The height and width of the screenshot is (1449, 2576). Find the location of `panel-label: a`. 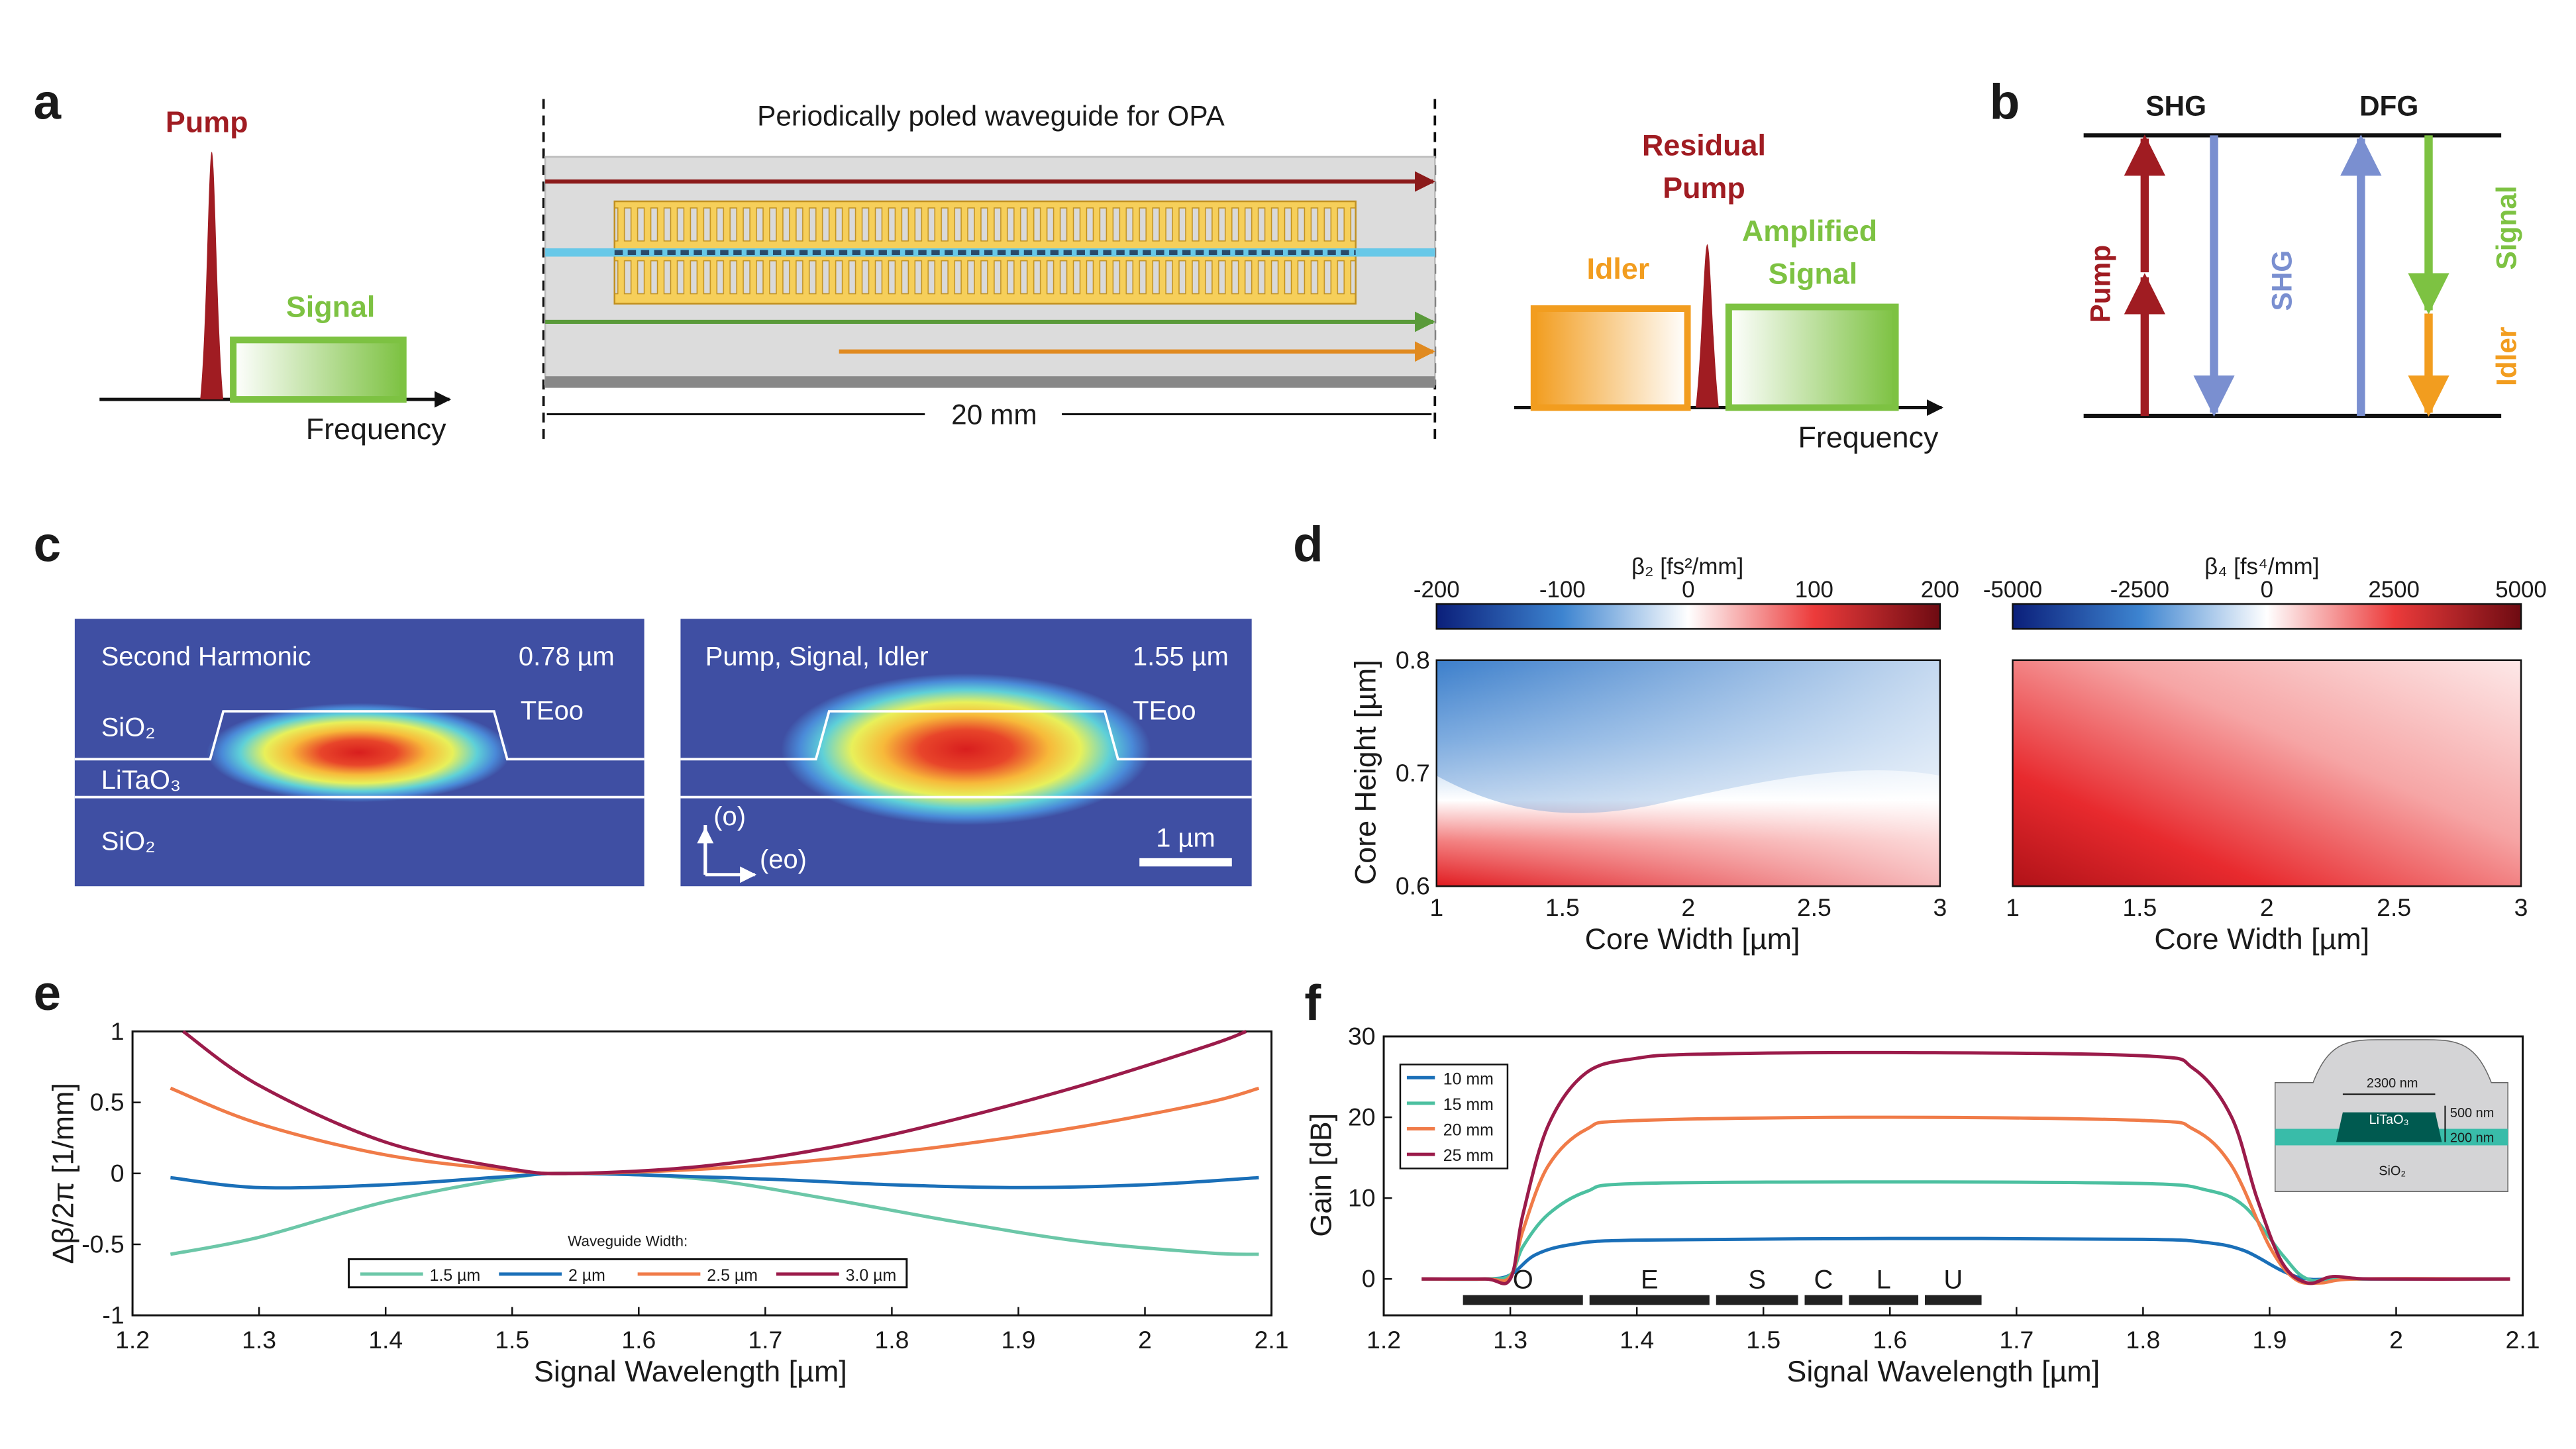

panel-label: a is located at coordinates (48, 101).